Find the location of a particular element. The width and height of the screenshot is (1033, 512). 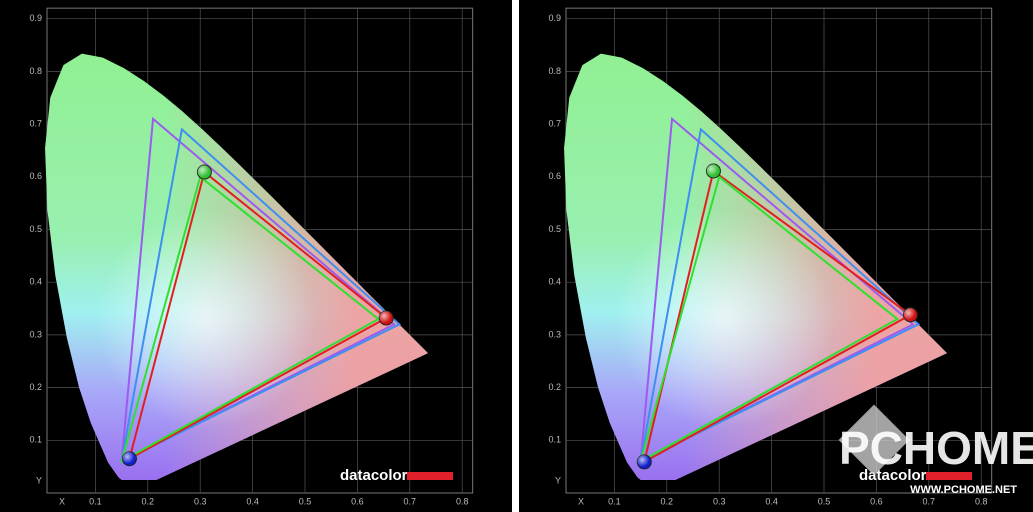

logo: datacolor is located at coordinates (374, 475).